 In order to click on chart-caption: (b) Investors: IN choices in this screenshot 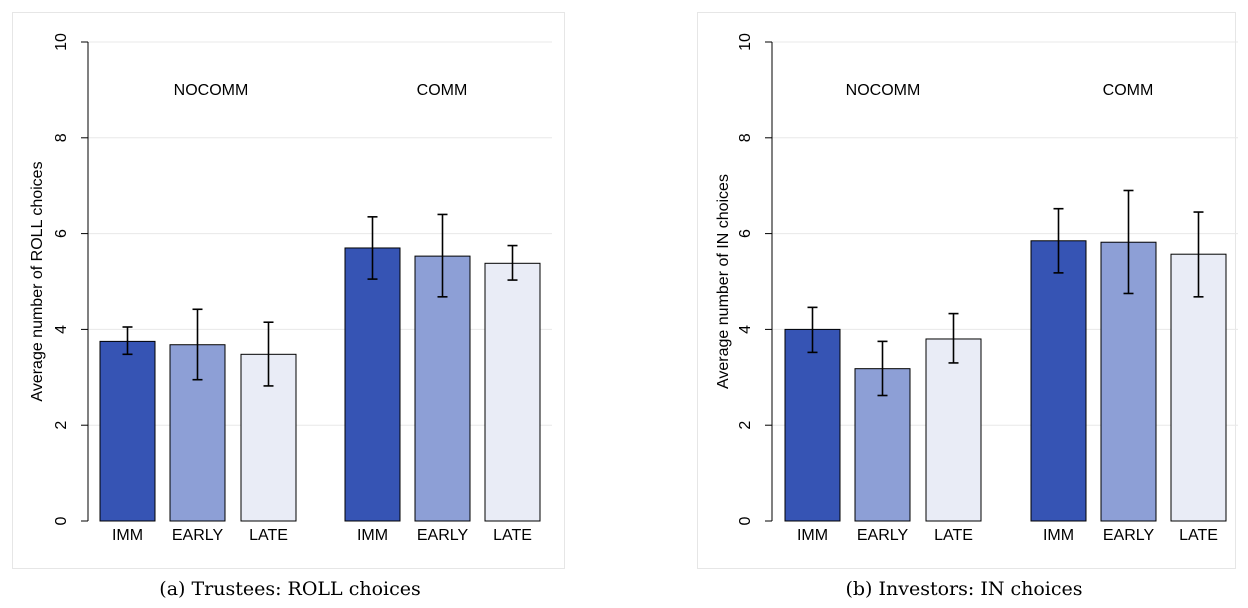, I will do `click(964, 589)`.